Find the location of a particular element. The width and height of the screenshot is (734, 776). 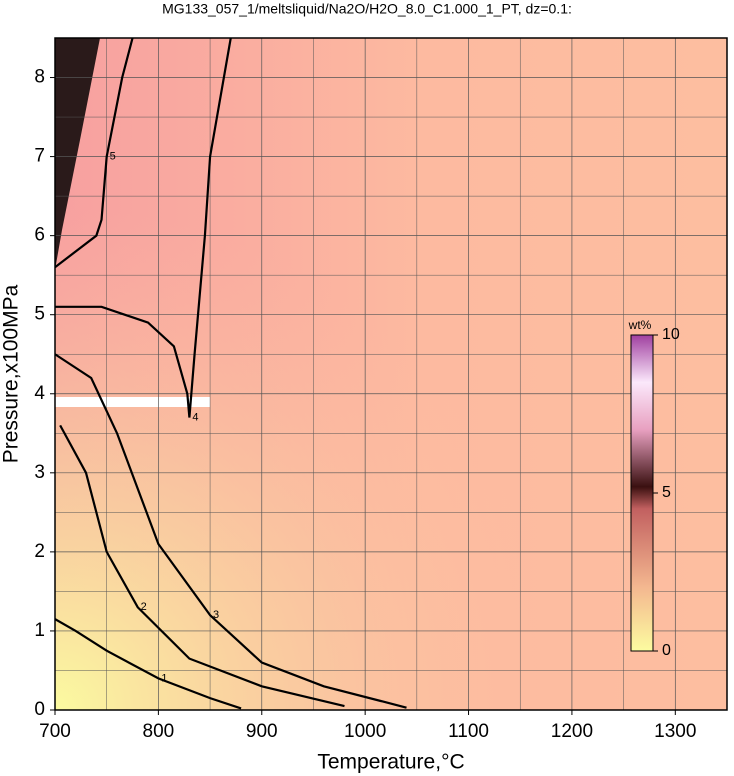

y-tick-label: 7 is located at coordinates (39, 156).